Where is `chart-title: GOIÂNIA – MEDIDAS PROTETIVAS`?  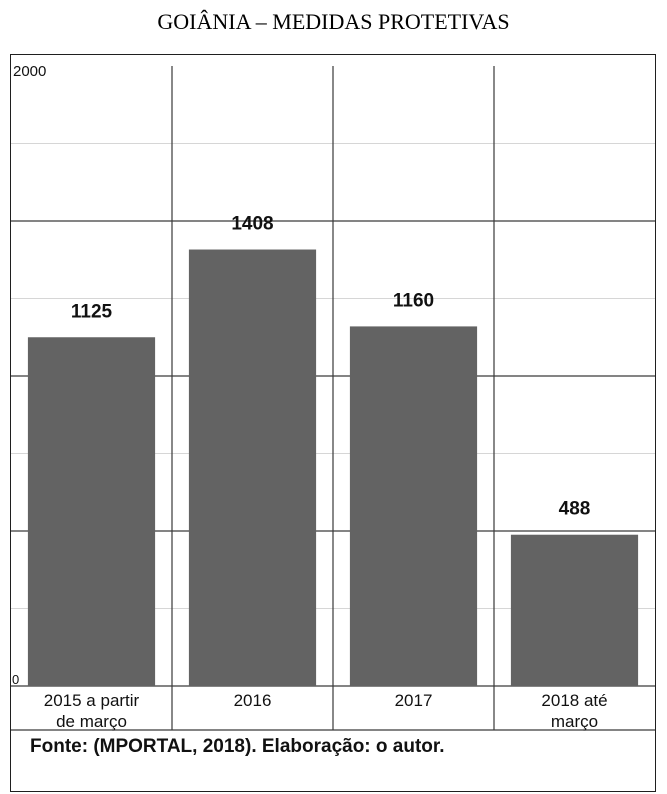
chart-title: GOIÂNIA – MEDIDAS PROTETIVAS is located at coordinates (333, 21).